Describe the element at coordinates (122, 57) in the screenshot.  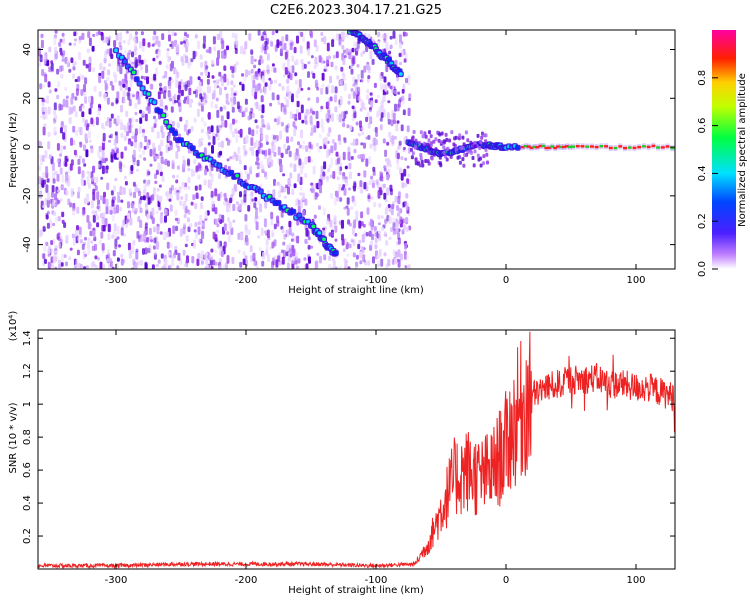
I see `tone-cell` at that location.